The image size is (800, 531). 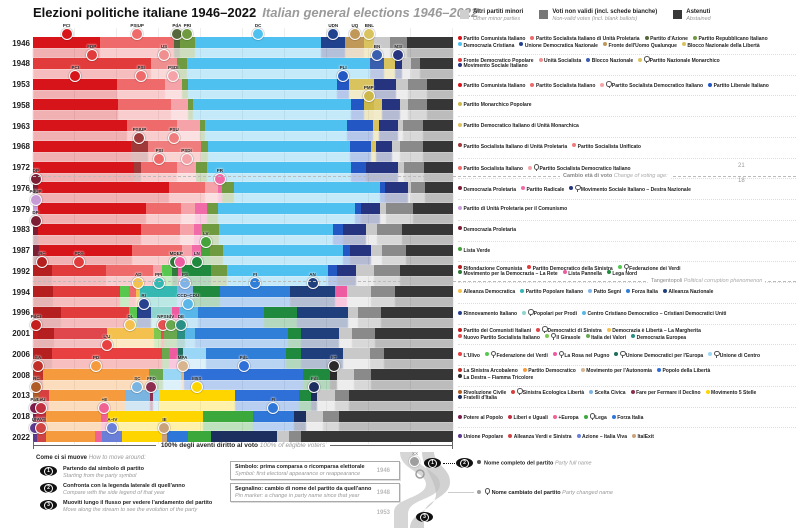 What do you see at coordinates (173, 67) in the screenshot?
I see `party-icon-label-PSDI: PSDI` at bounding box center [173, 67].